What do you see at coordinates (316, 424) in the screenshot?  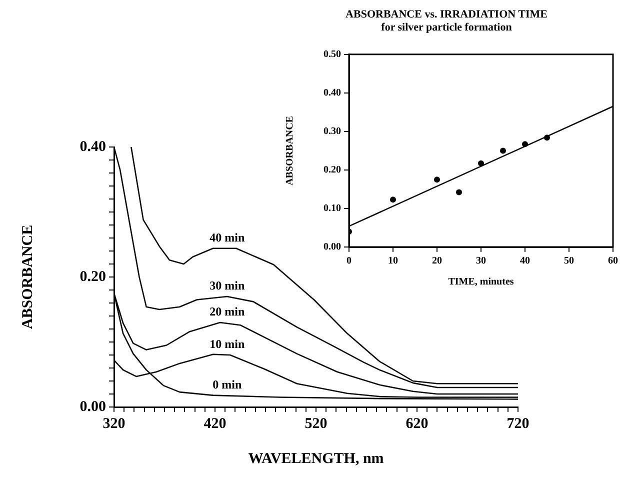 I see `x-tick-label: 520` at bounding box center [316, 424].